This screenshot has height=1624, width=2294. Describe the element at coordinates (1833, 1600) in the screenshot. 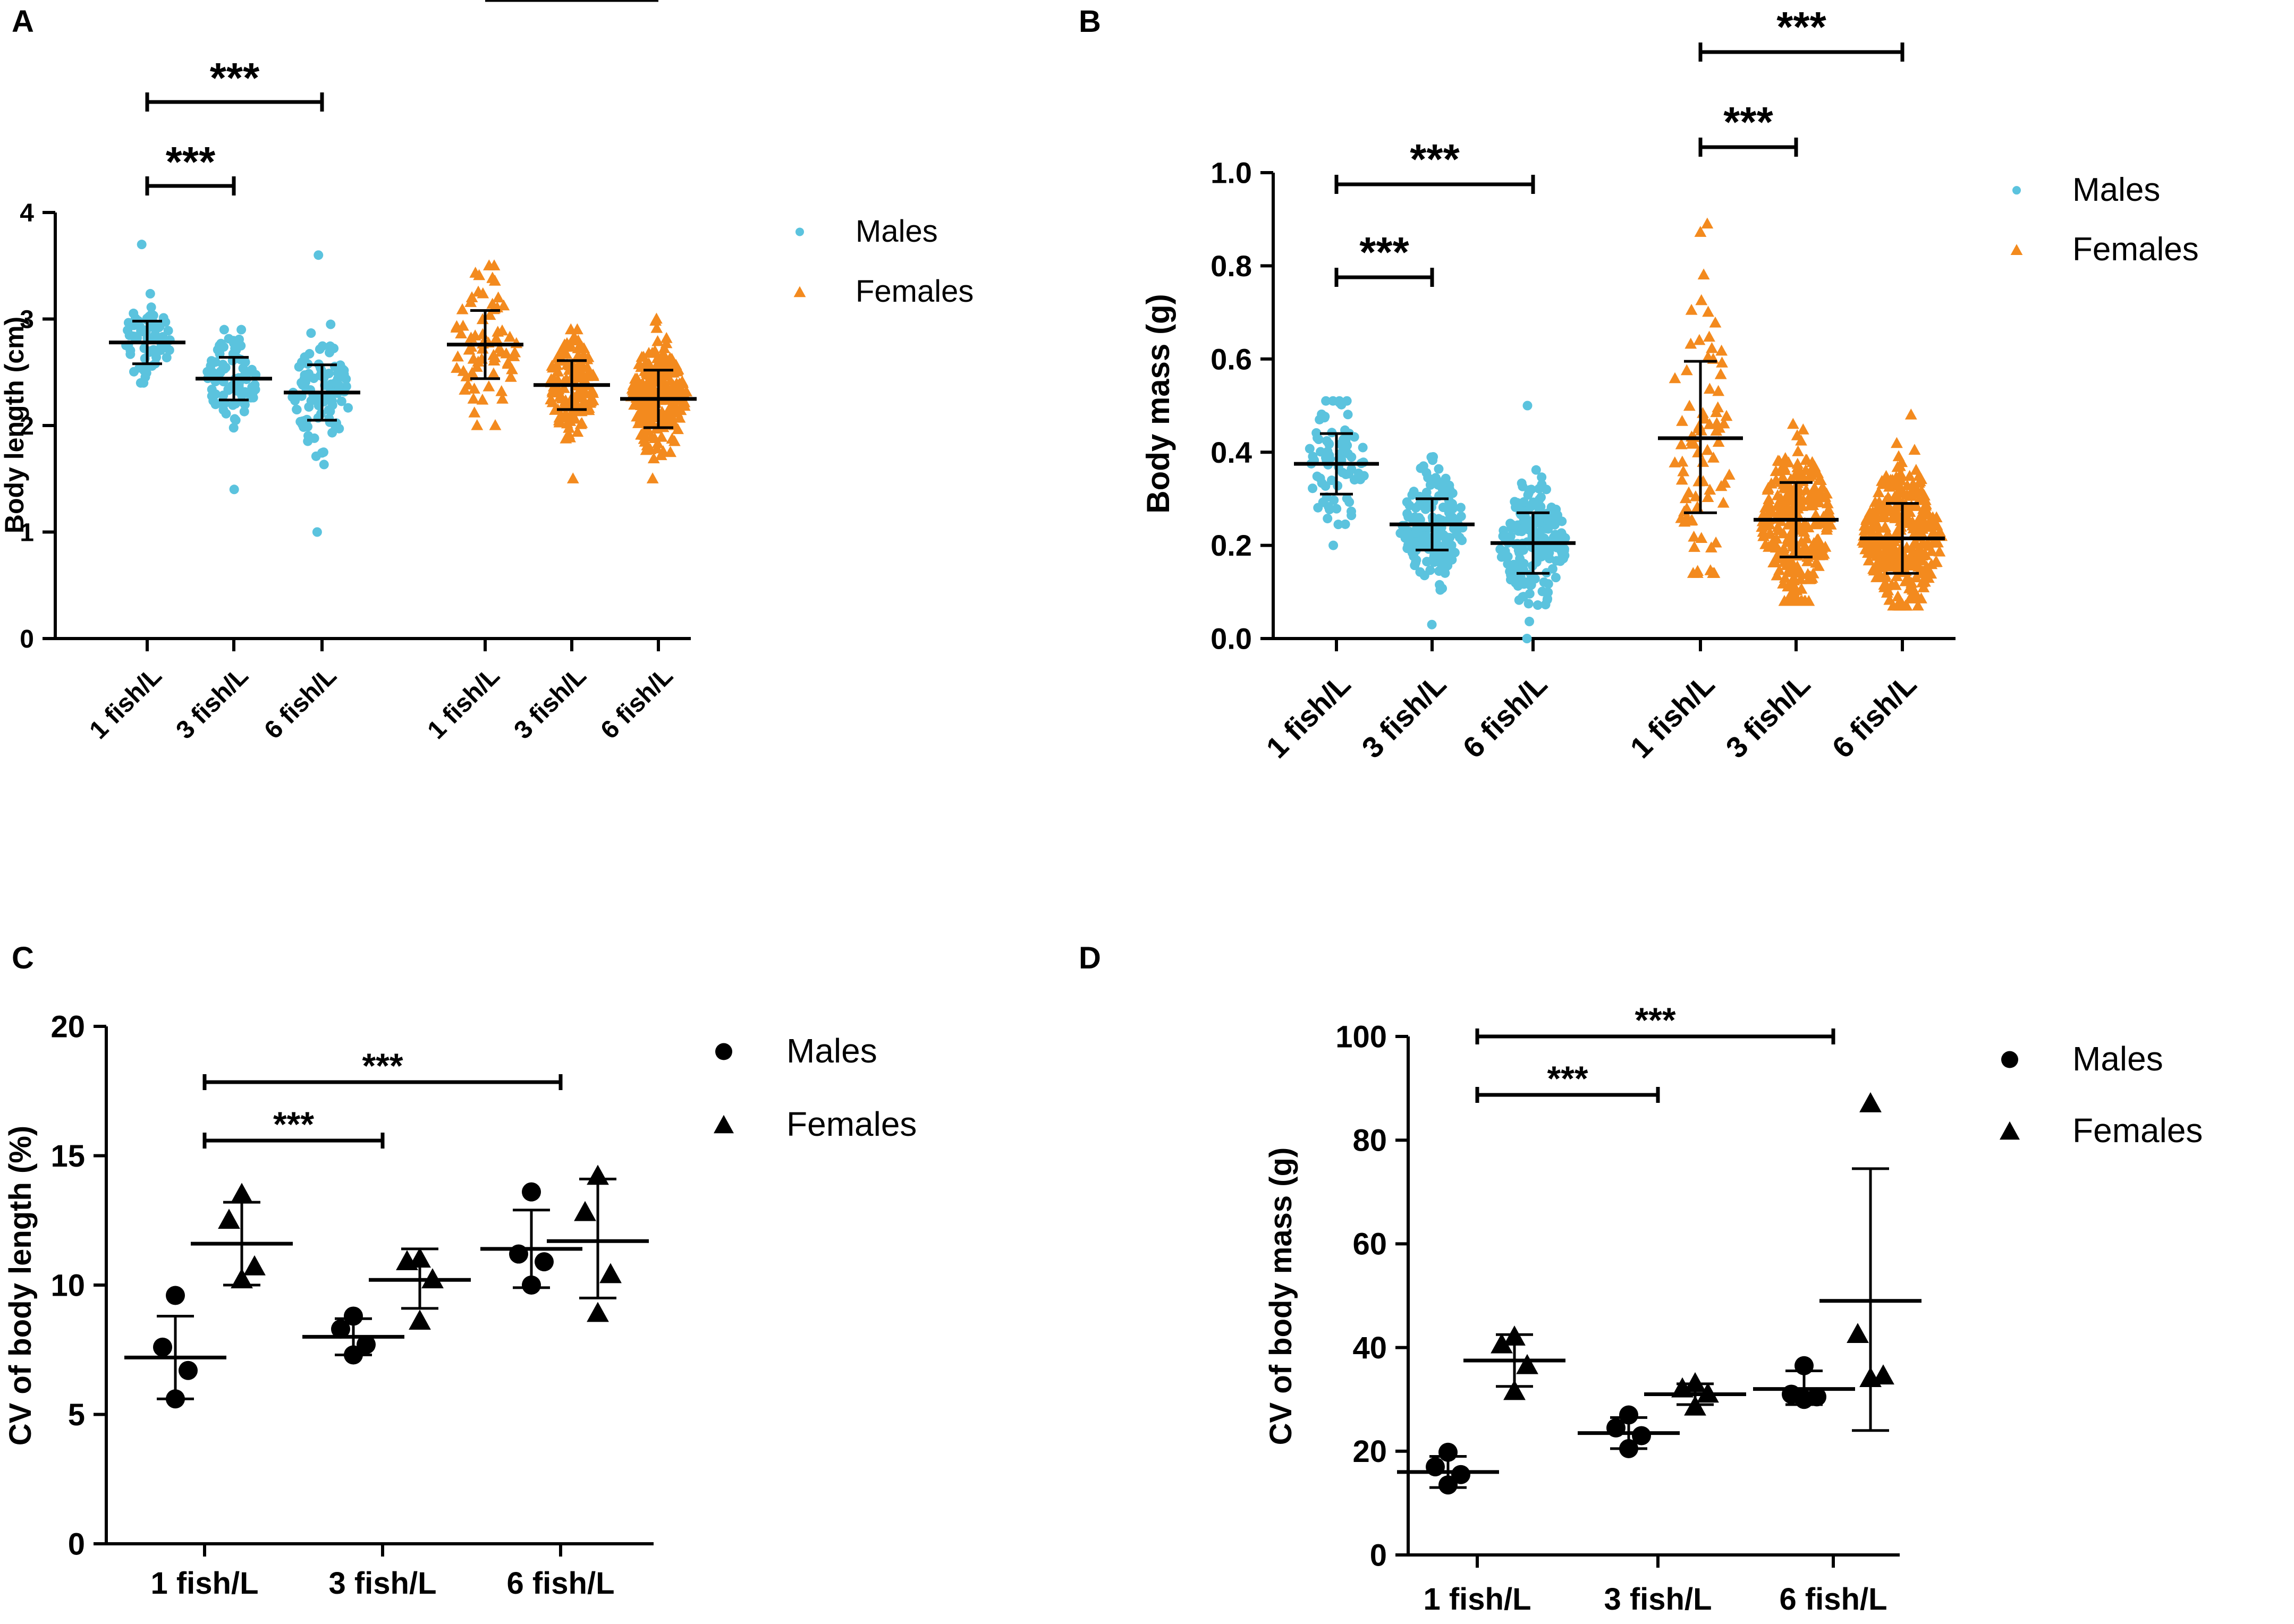

I see `x-tick-label: 6 fish/L` at that location.